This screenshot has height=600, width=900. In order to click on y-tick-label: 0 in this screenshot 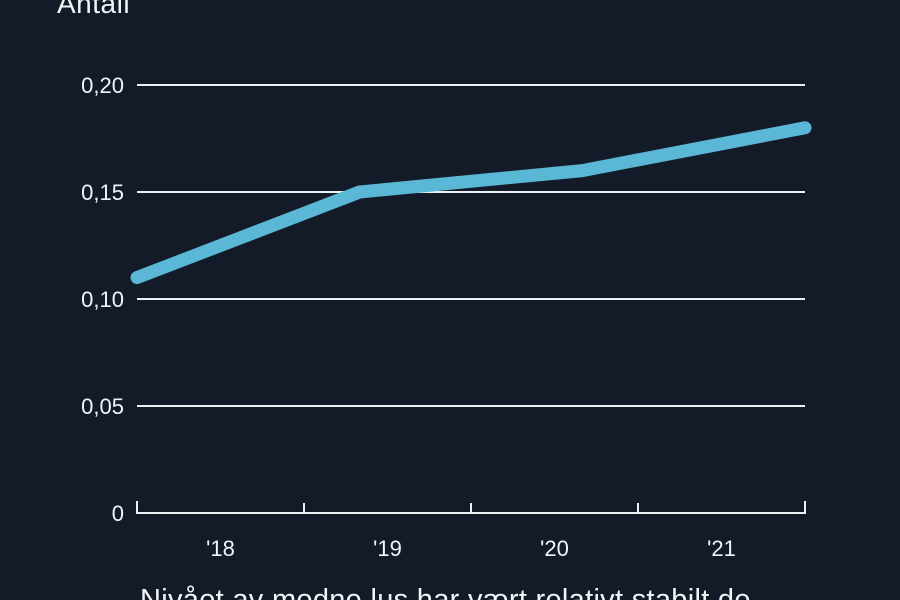, I will do `click(118, 513)`.